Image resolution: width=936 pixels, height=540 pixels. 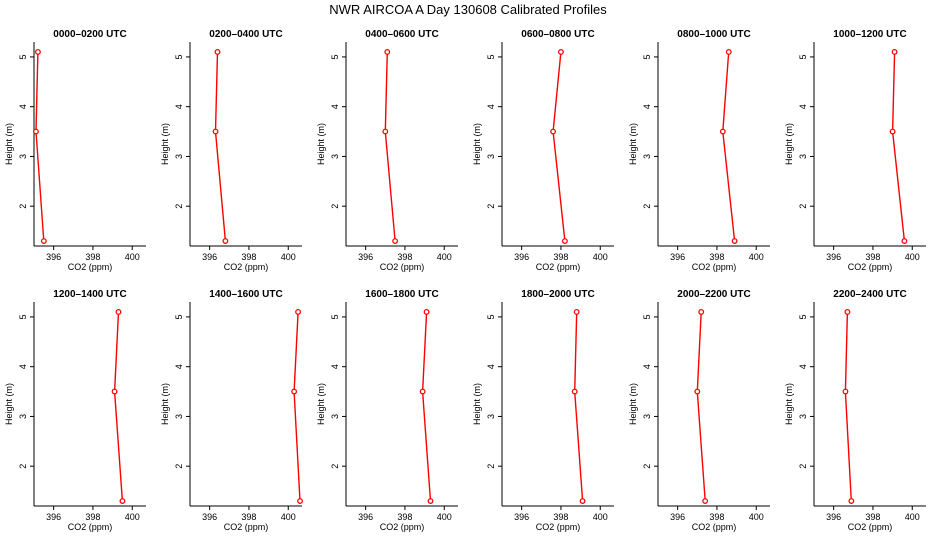 What do you see at coordinates (557, 34) in the screenshot?
I see `panel-title: 0600–0800 UTC` at bounding box center [557, 34].